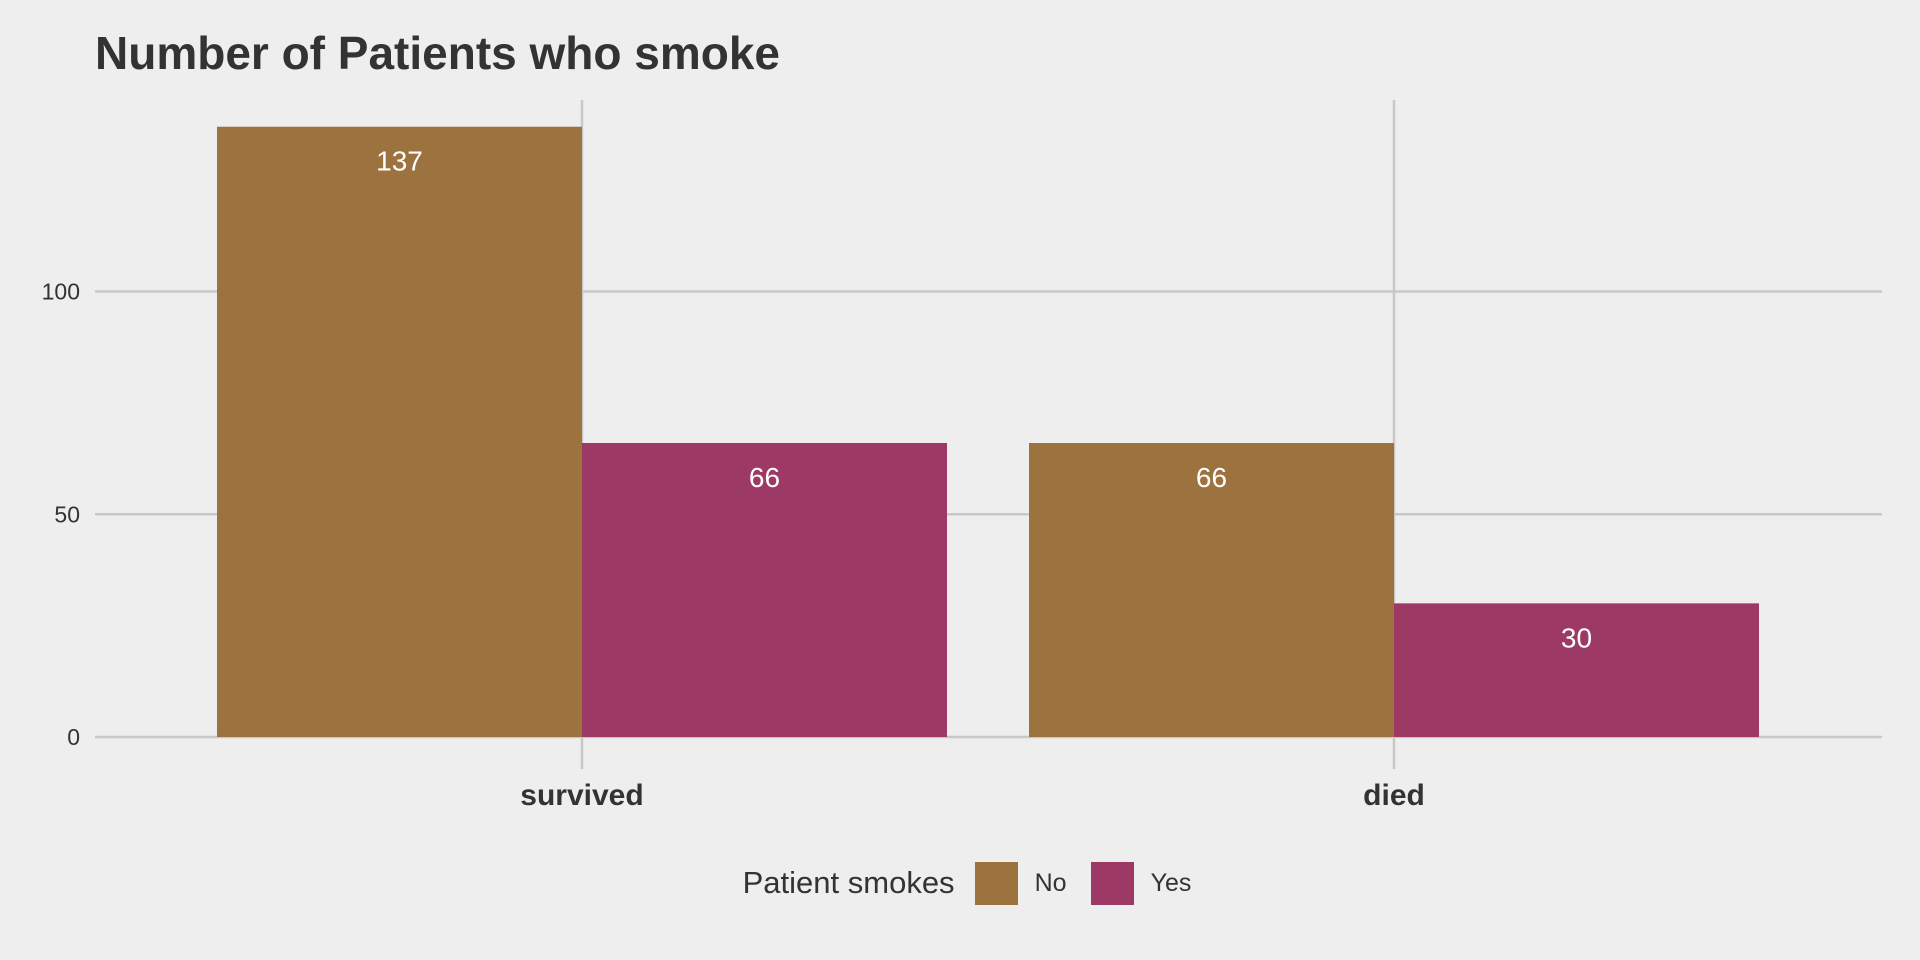  Describe the element at coordinates (996, 883) in the screenshot. I see `legend-key-no` at that location.